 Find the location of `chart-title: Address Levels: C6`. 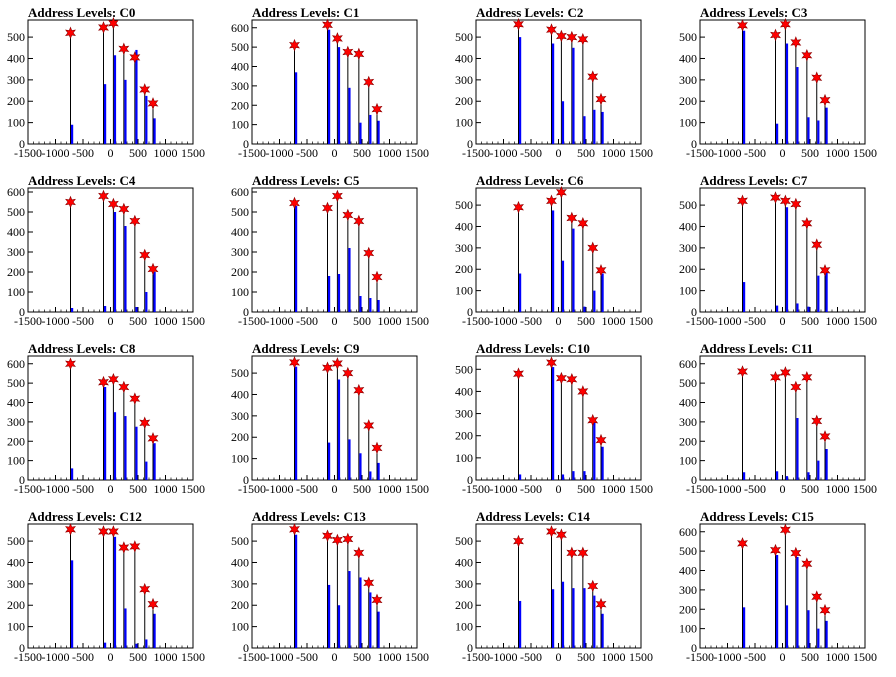

chart-title: Address Levels: C6 is located at coordinates (530, 180).